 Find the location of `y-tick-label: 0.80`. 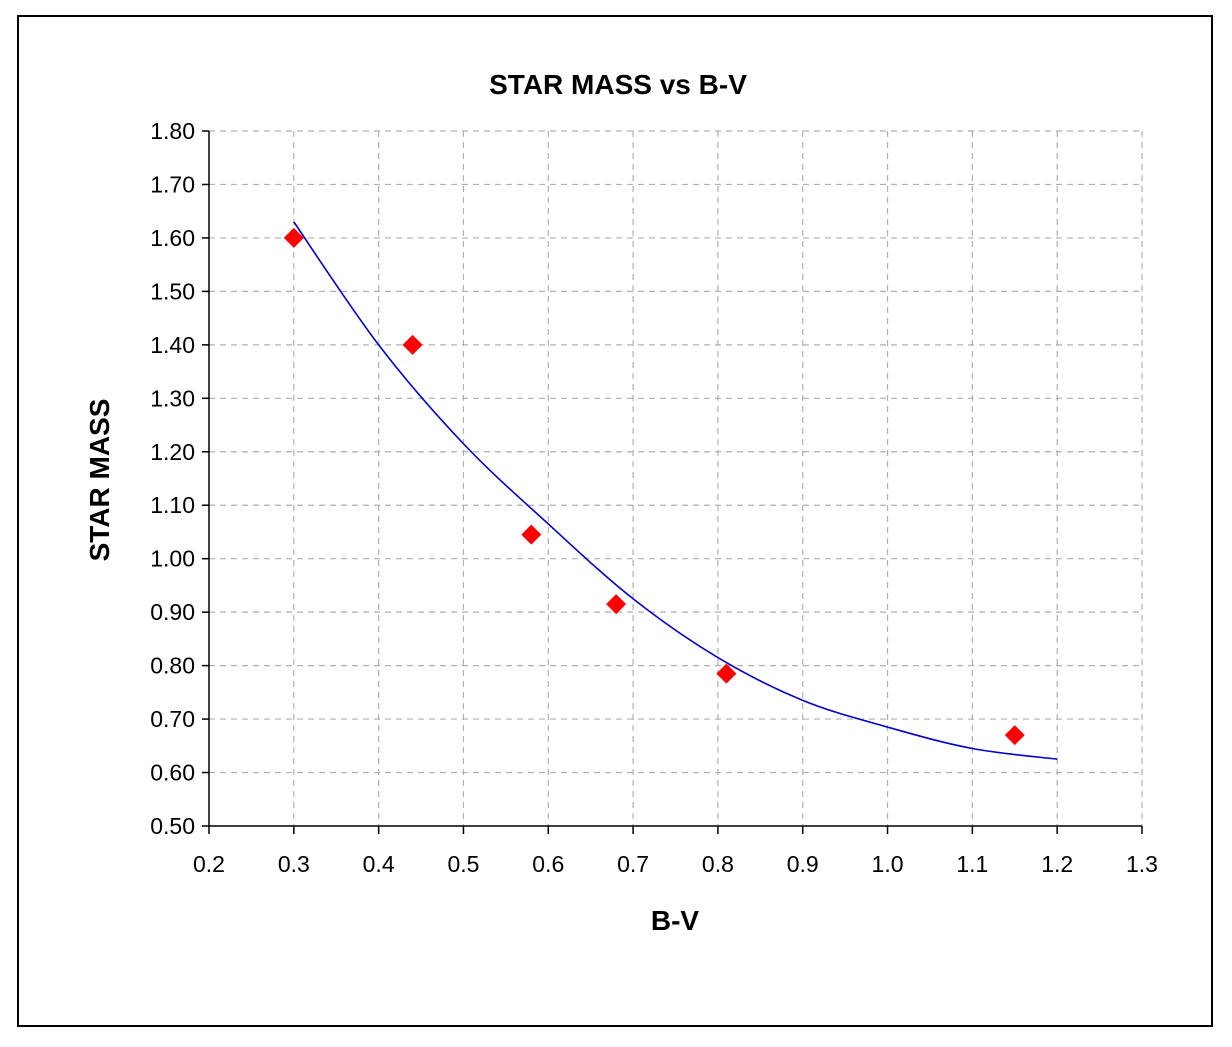

y-tick-label: 0.80 is located at coordinates (172, 666).